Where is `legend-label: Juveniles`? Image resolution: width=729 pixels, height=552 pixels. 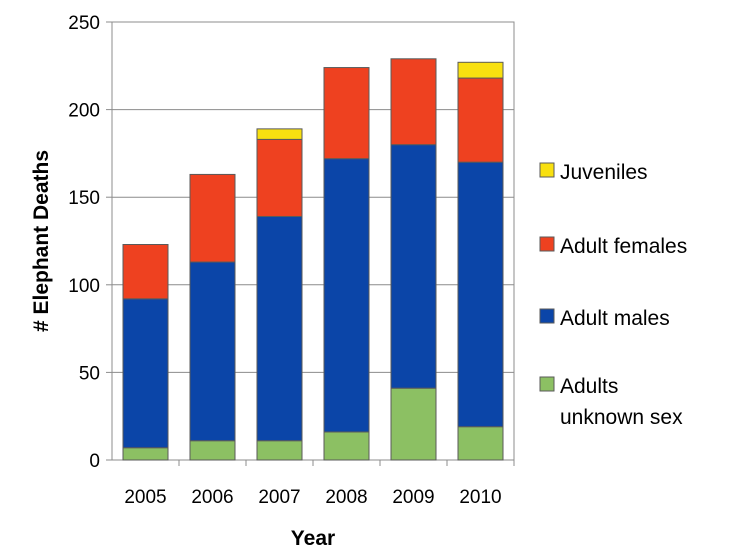
legend-label: Juveniles is located at coordinates (604, 172).